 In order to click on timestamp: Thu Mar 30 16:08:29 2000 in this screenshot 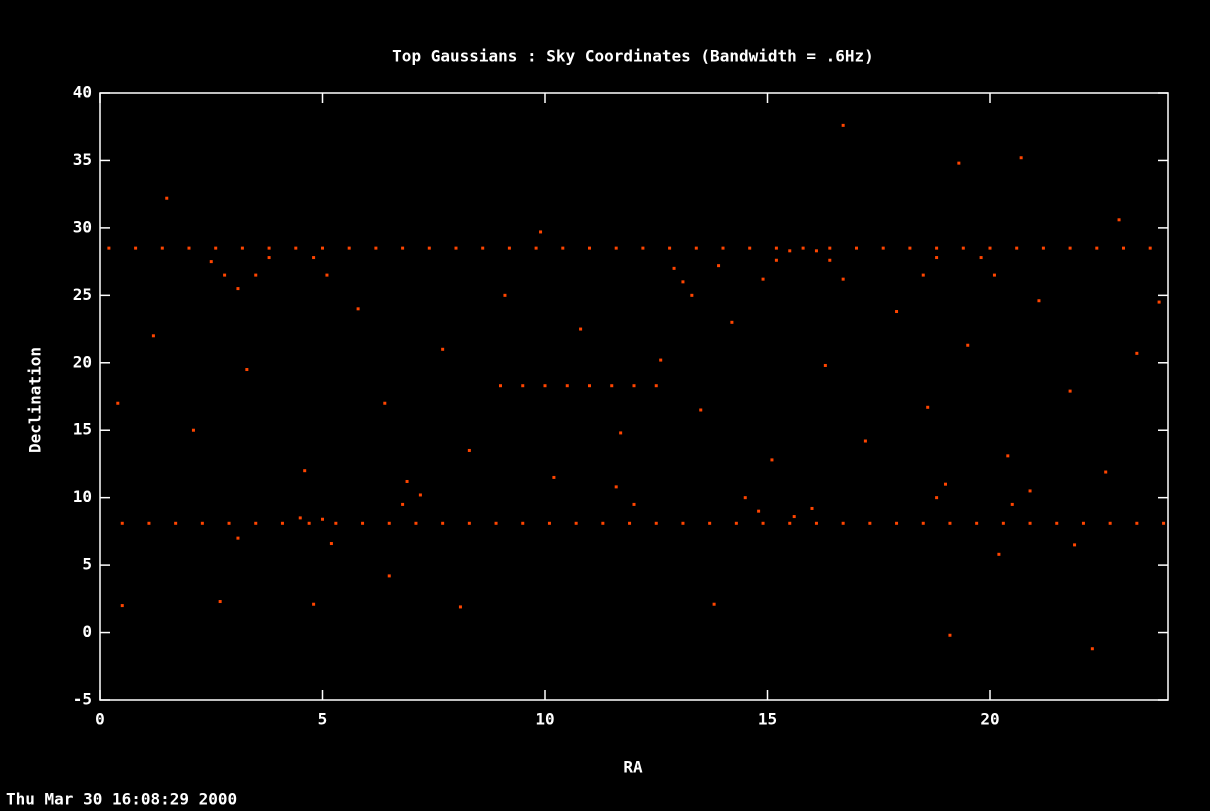, I will do `click(121, 799)`.